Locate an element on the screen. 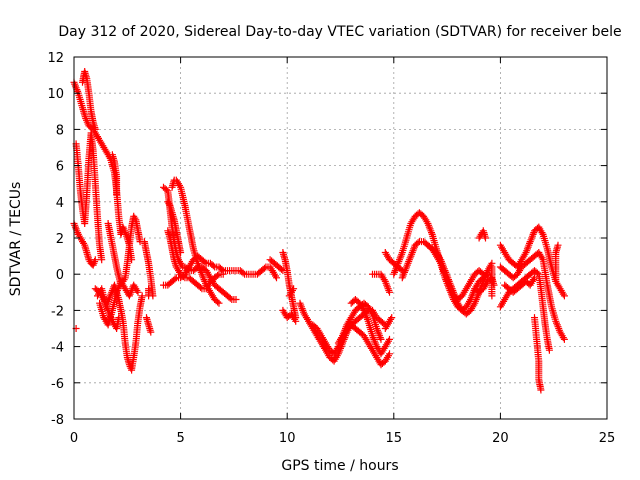 The image size is (640, 480). y-tick-label: 0 is located at coordinates (60, 275).